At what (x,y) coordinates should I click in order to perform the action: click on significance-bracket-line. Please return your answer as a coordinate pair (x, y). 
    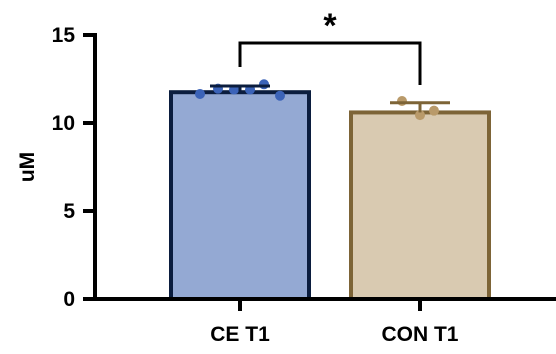
    Looking at the image, I should click on (330, 63).